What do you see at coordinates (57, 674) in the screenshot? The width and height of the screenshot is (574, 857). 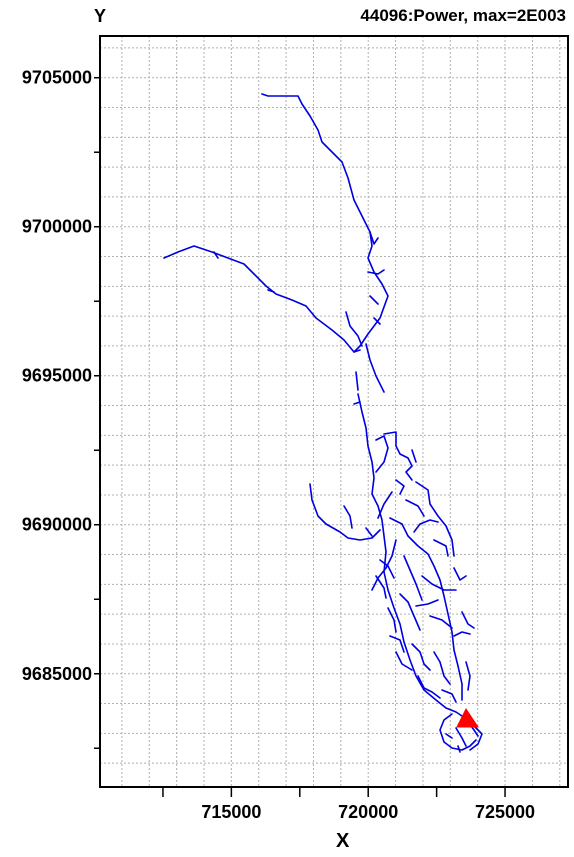 I see `y-tick-label: 9685000` at bounding box center [57, 674].